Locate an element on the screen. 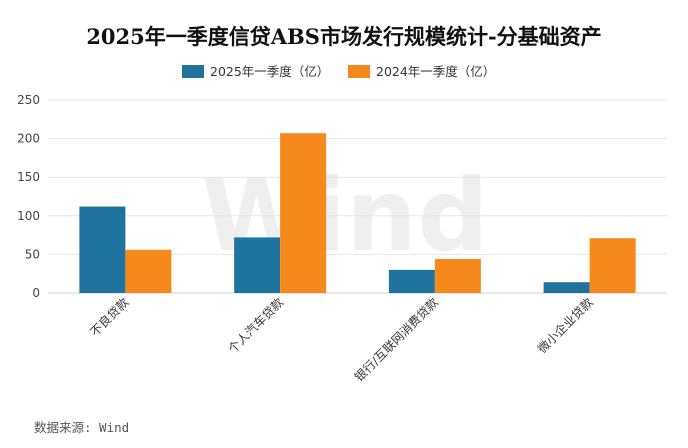  legend-label-1: 2025年一季度（亿） is located at coordinates (269, 71).